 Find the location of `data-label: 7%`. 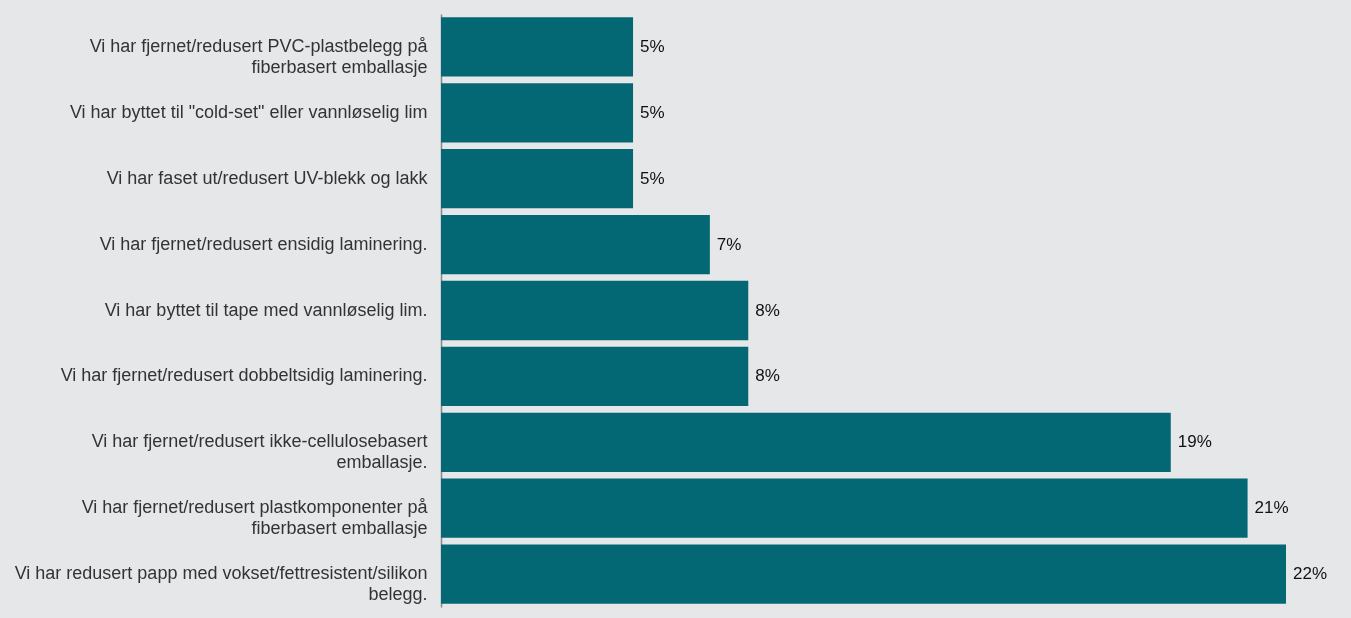

data-label: 7% is located at coordinates (729, 244).